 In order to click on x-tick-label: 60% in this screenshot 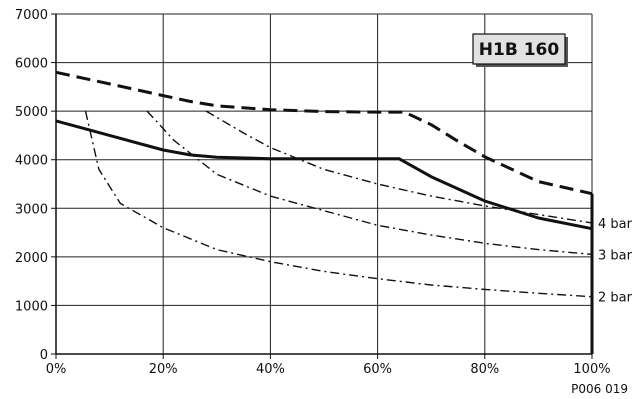, I will do `click(377, 369)`.